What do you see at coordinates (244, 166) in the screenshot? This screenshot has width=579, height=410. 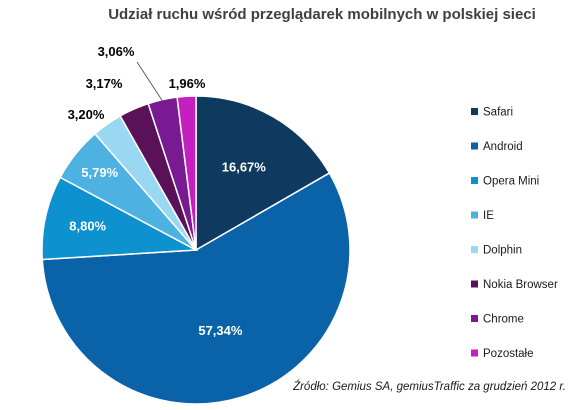 I see `data-label-safari: 16,67%` at bounding box center [244, 166].